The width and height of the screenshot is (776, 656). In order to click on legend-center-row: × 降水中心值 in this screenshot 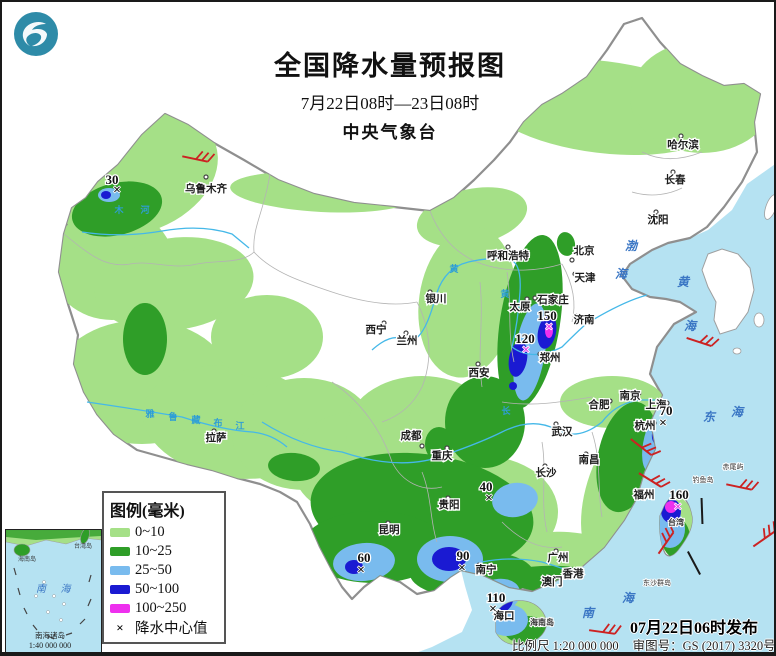, I will do `click(164, 628)`.